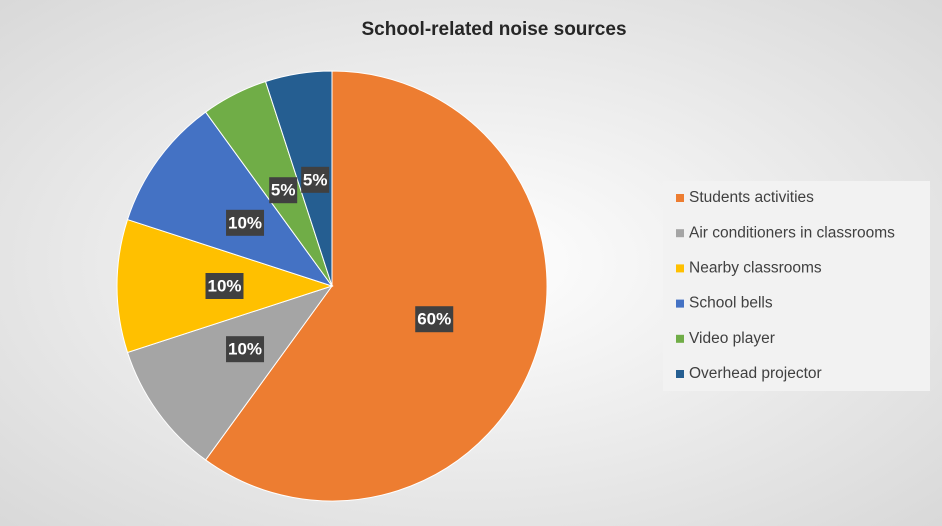 Image resolution: width=942 pixels, height=526 pixels. I want to click on data-label: 60%, so click(434, 319).